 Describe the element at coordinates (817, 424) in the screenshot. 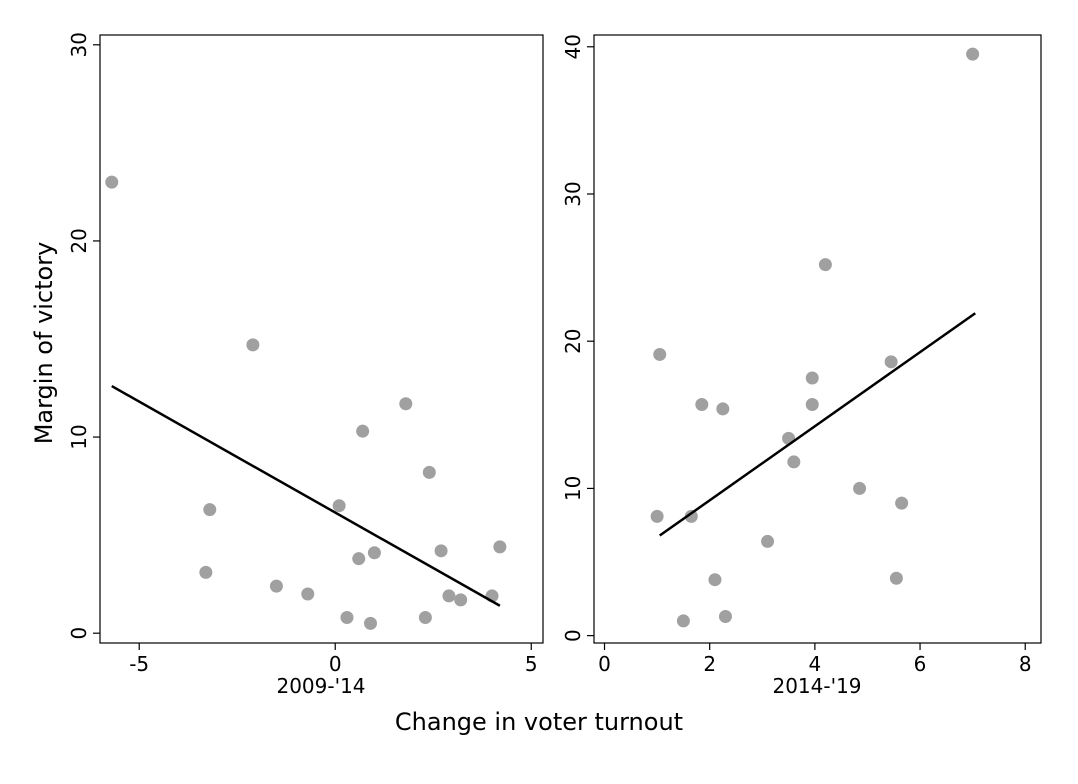

I see `fit-line-right` at that location.